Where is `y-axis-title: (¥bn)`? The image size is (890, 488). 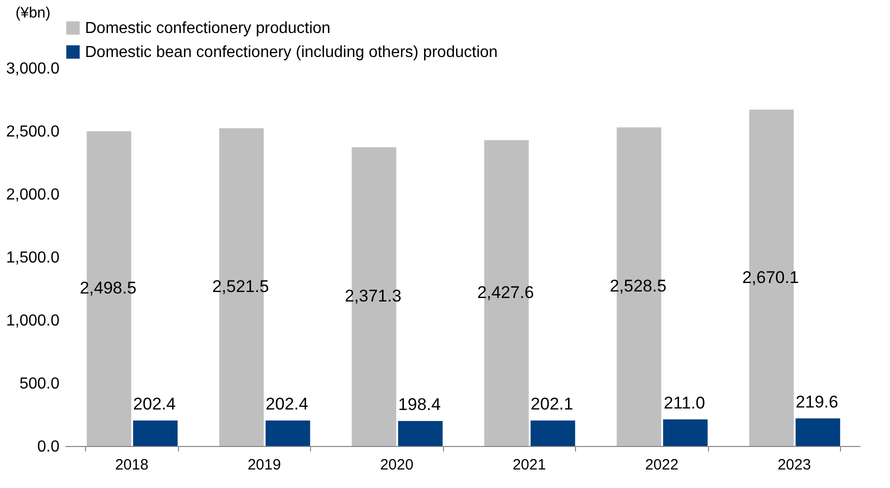
y-axis-title: (¥bn) is located at coordinates (33, 13).